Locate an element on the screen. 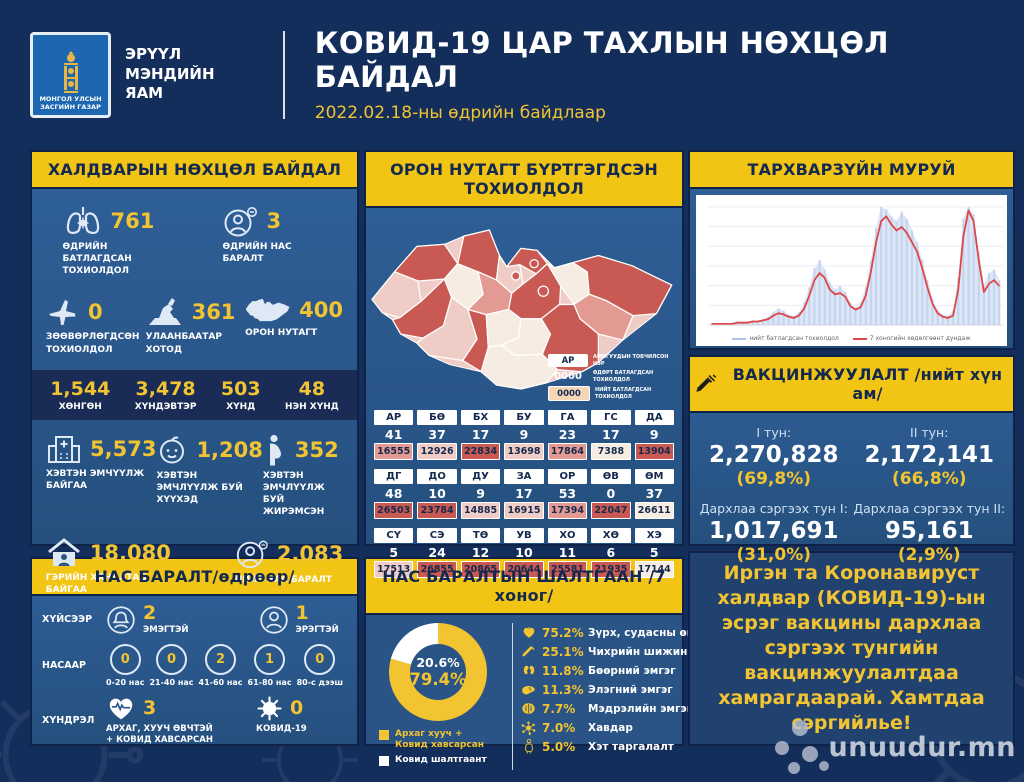 The height and width of the screenshot is (782, 1024). cause-row: 7.0% Хавдар is located at coordinates (618, 727).